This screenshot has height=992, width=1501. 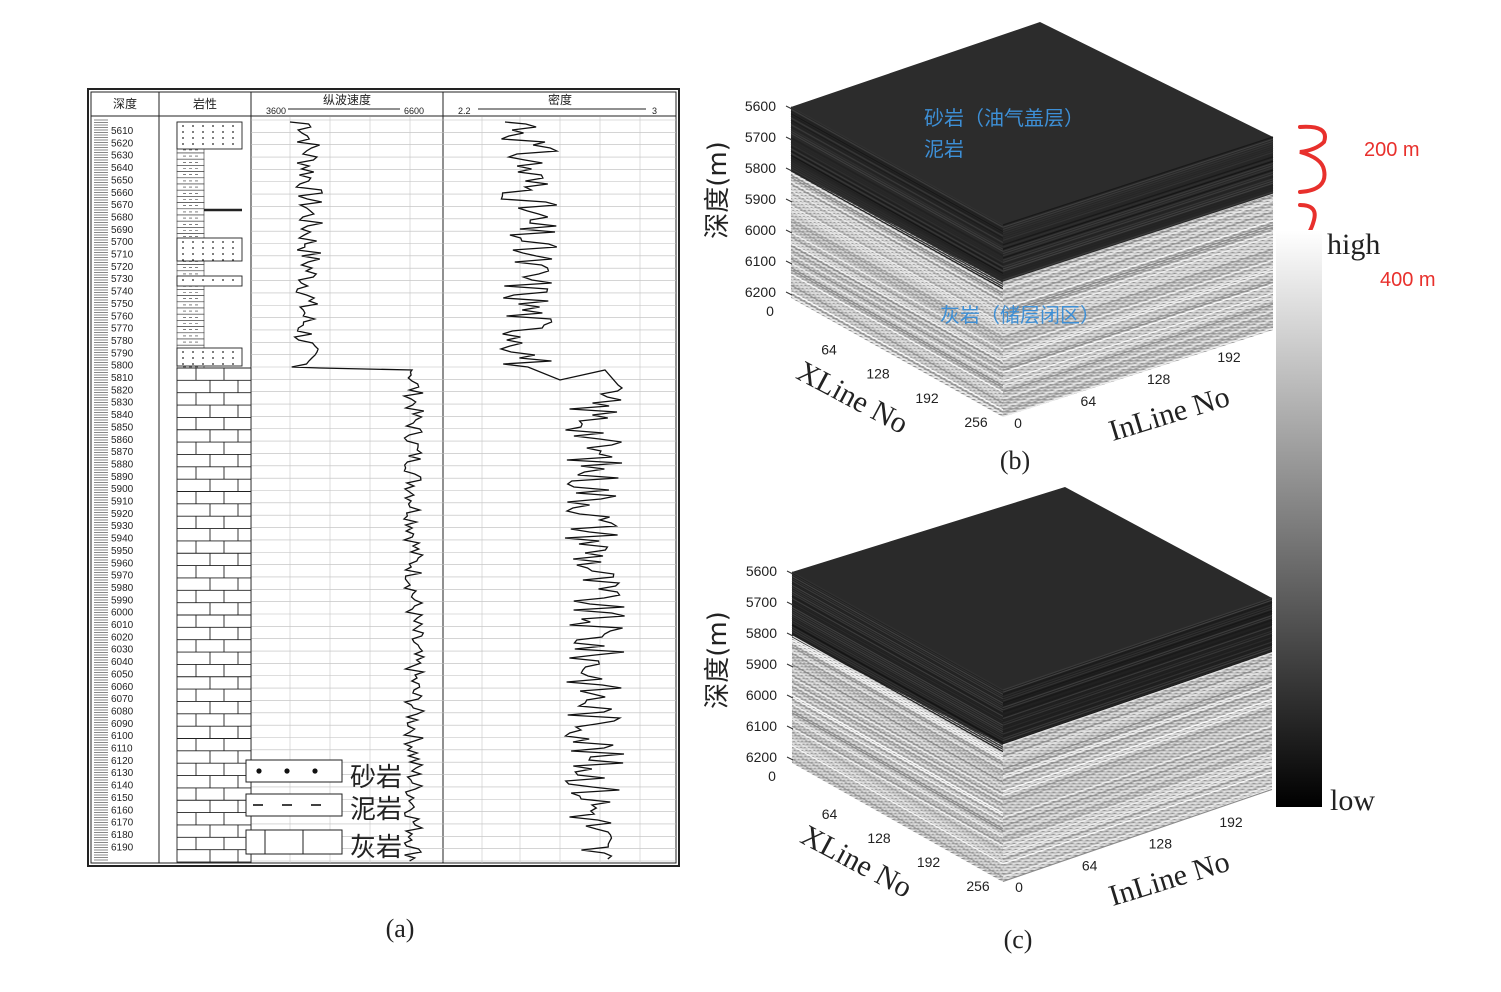 What do you see at coordinates (1392, 150) in the screenshot?
I see `brace-upper-label: 200 m` at bounding box center [1392, 150].